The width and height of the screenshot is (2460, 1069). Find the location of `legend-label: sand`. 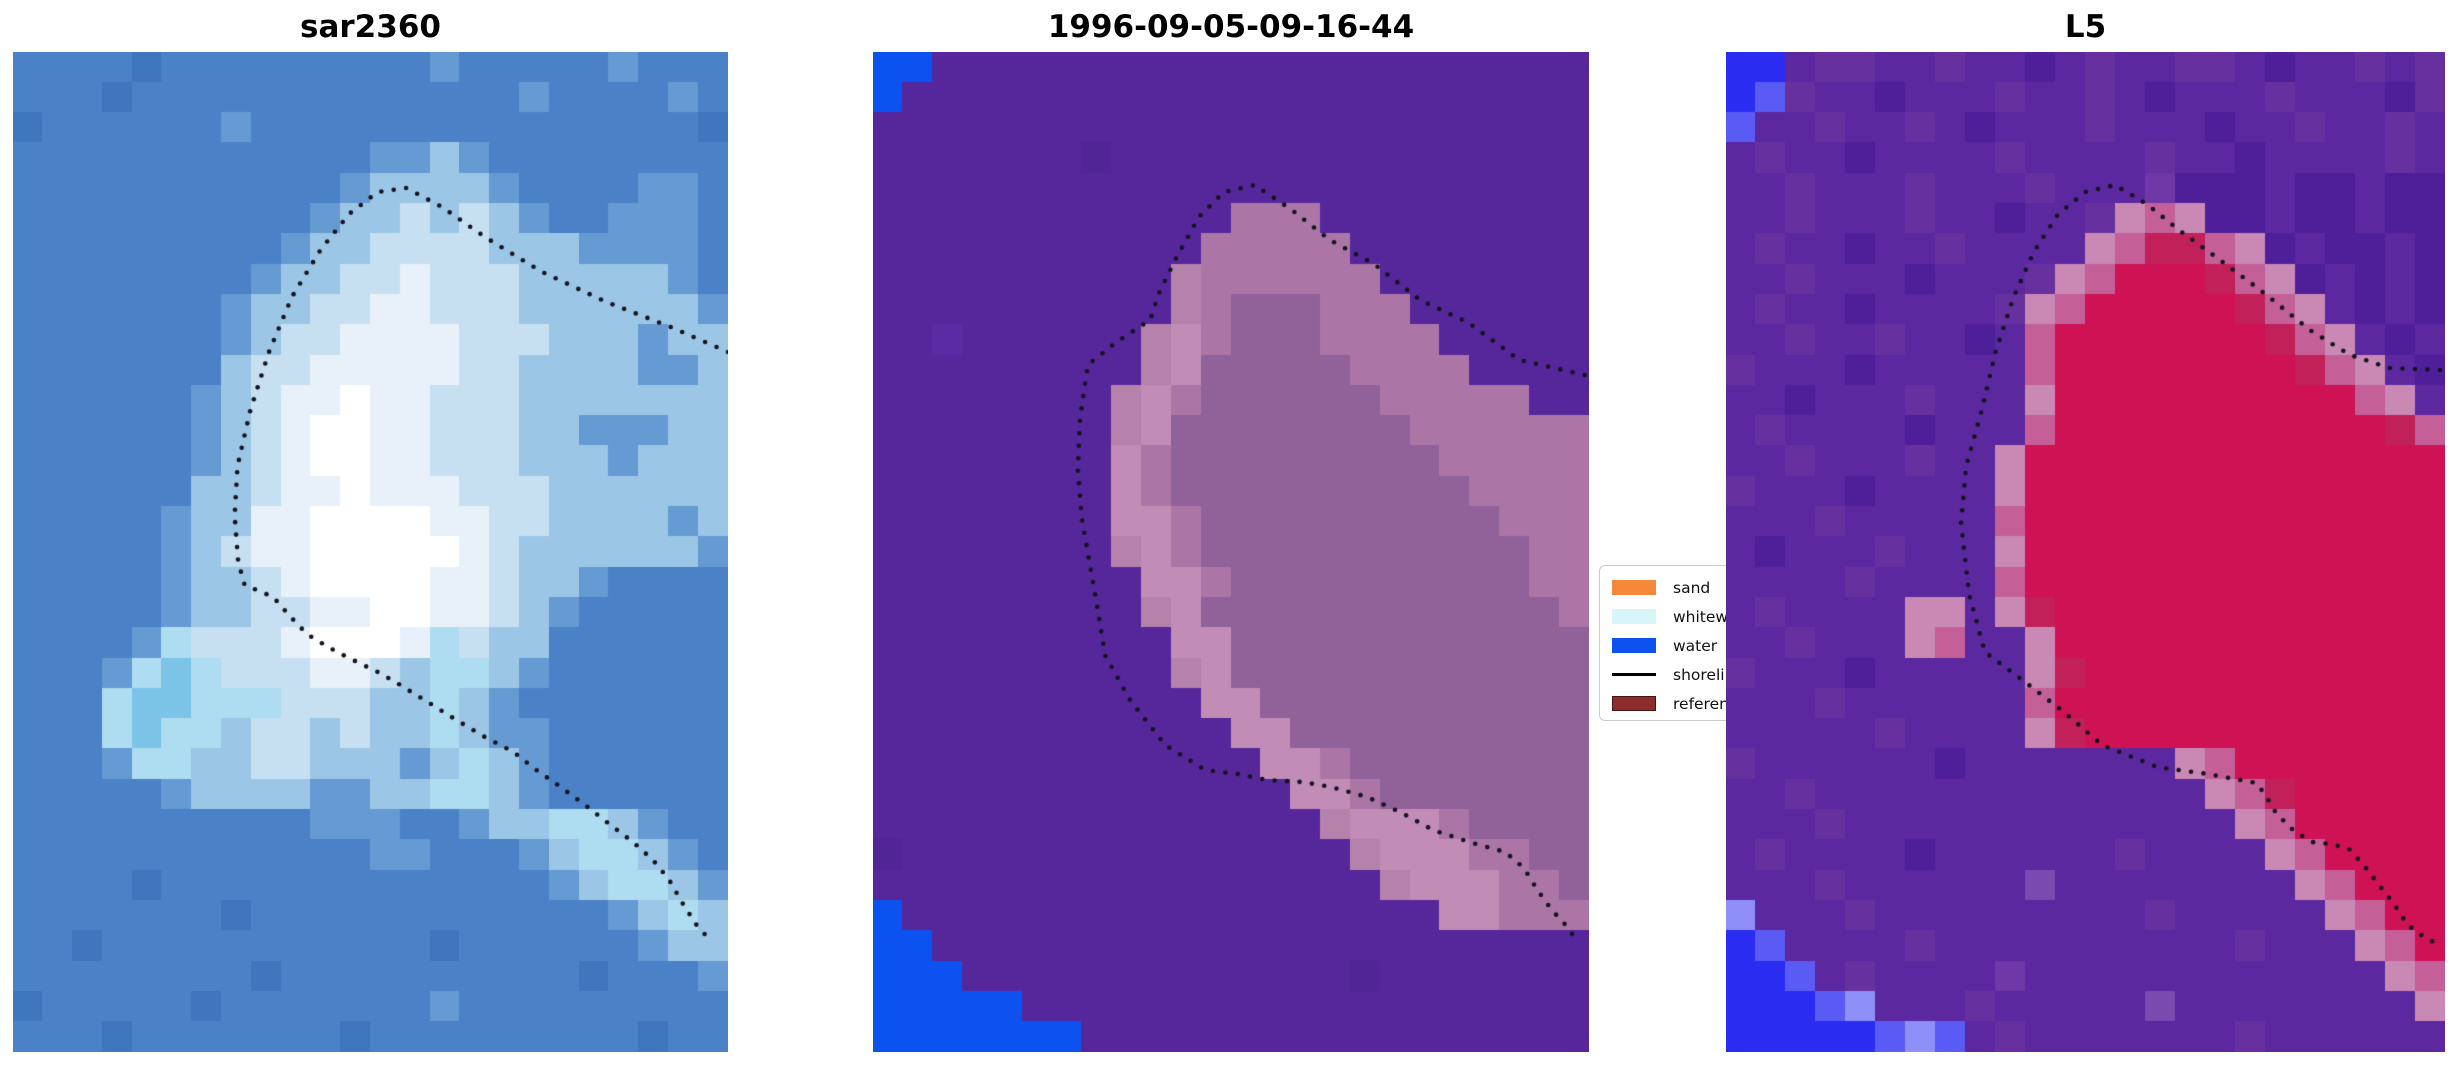

legend-label: sand is located at coordinates (1692, 587).